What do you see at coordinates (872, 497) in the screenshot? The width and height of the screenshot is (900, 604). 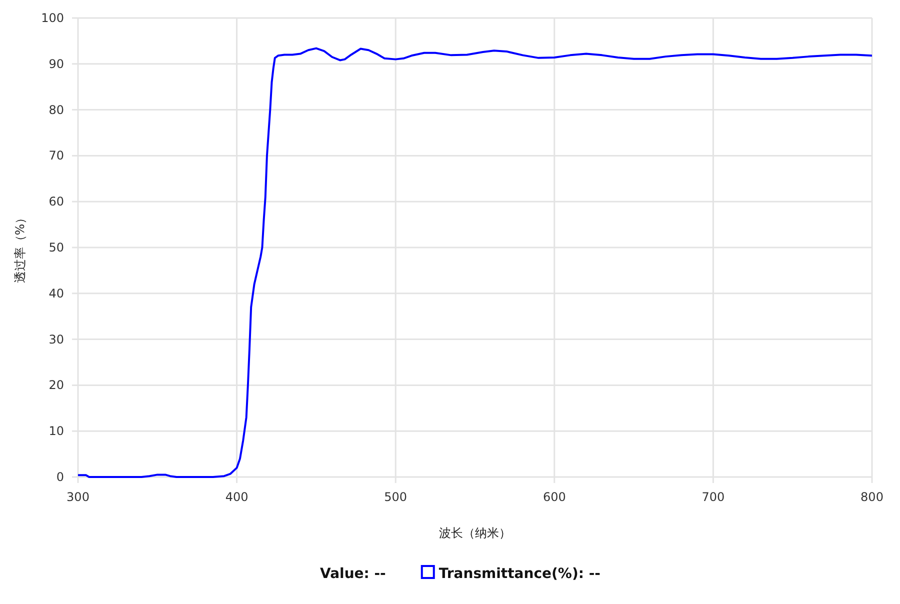 I see `x-tick-label: 800` at bounding box center [872, 497].